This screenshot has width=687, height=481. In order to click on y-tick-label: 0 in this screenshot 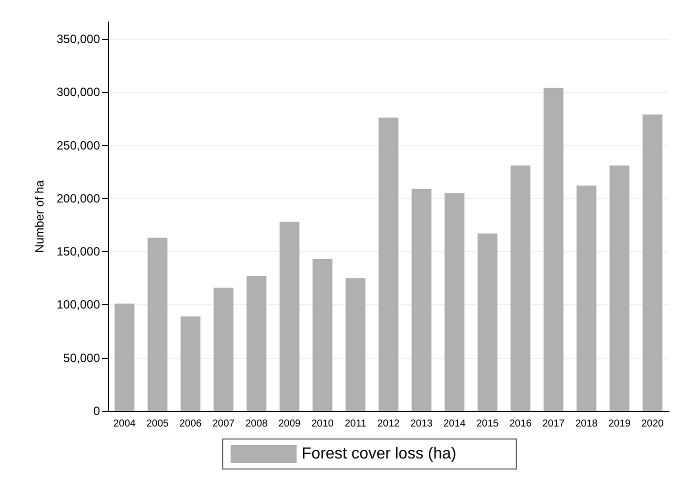, I will do `click(96, 411)`.